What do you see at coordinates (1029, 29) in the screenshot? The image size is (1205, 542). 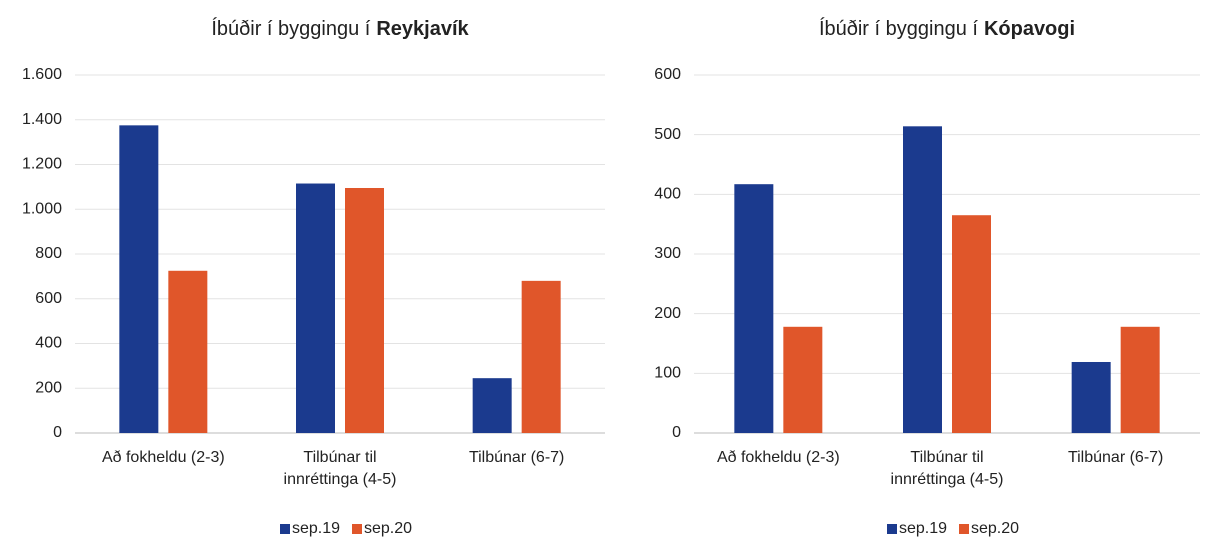 I see `title-bold: Kópavogi` at bounding box center [1029, 29].